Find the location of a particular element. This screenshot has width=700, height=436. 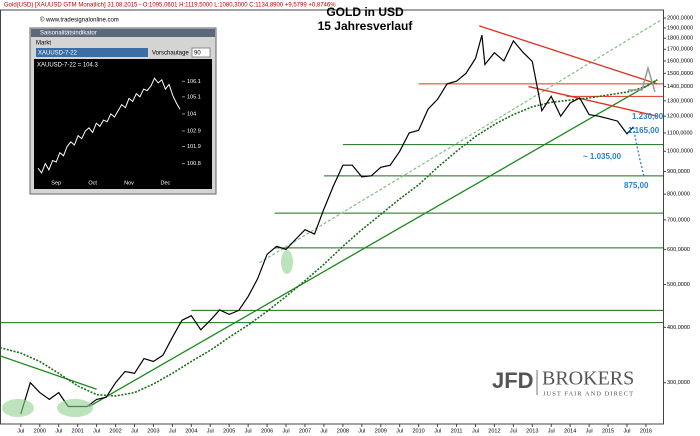

window-titlebar is located at coordinates (123, 33).